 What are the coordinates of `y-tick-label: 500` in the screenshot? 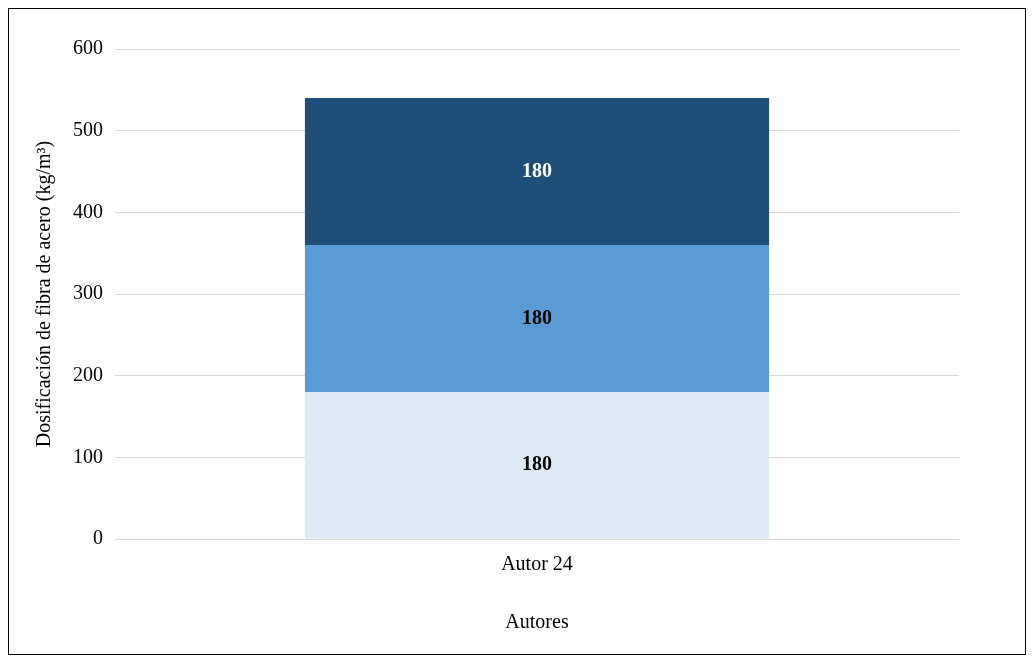 It's located at (88, 128).